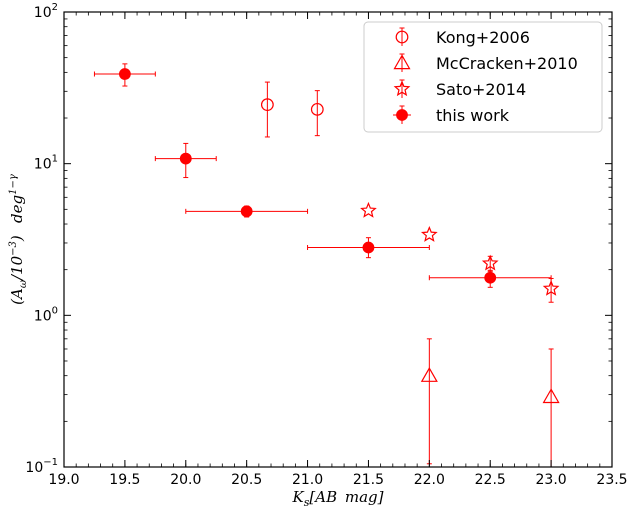  What do you see at coordinates (429, 480) in the screenshot?
I see `x-tick-label: 22.0` at bounding box center [429, 480].